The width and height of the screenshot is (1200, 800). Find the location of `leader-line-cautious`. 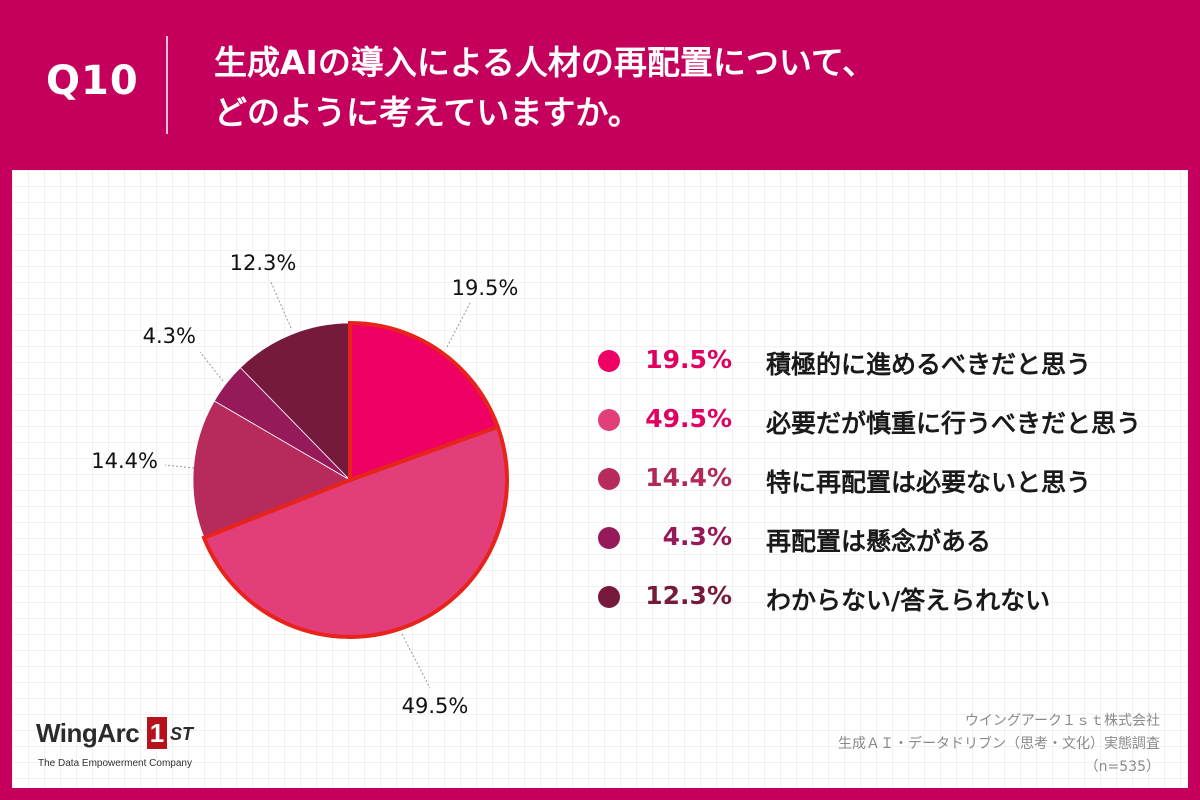

leader-line-cautious is located at coordinates (416, 661).